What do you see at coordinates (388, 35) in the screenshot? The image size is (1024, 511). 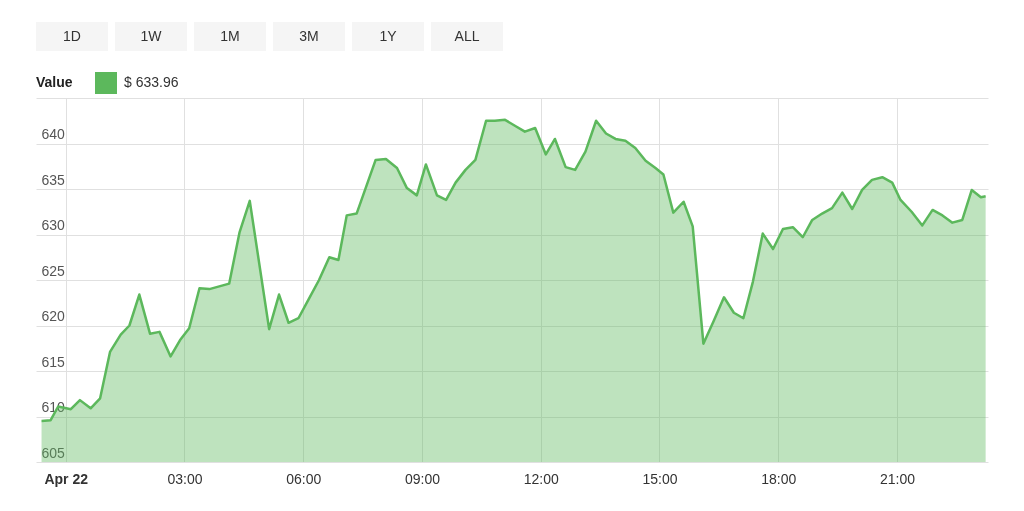 I see `text: 1Y` at bounding box center [388, 35].